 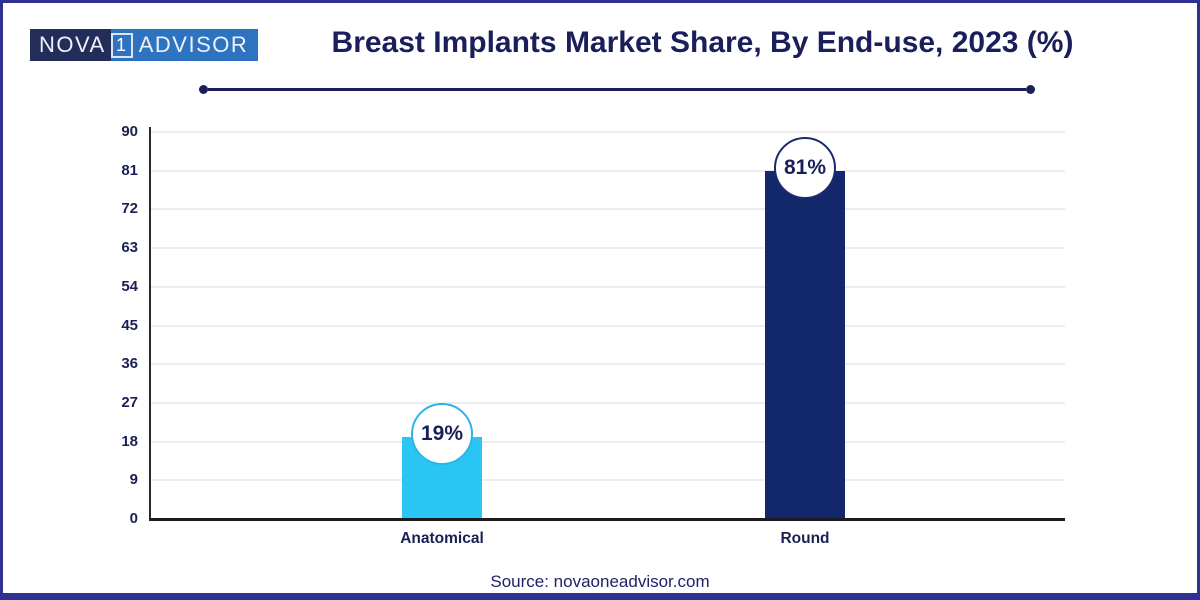 What do you see at coordinates (129, 402) in the screenshot?
I see `y-axis-tick-label: 27` at bounding box center [129, 402].